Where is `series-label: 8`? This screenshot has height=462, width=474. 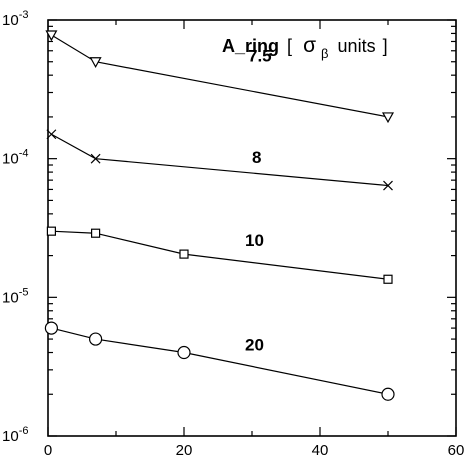
series-label: 8 is located at coordinates (256, 157).